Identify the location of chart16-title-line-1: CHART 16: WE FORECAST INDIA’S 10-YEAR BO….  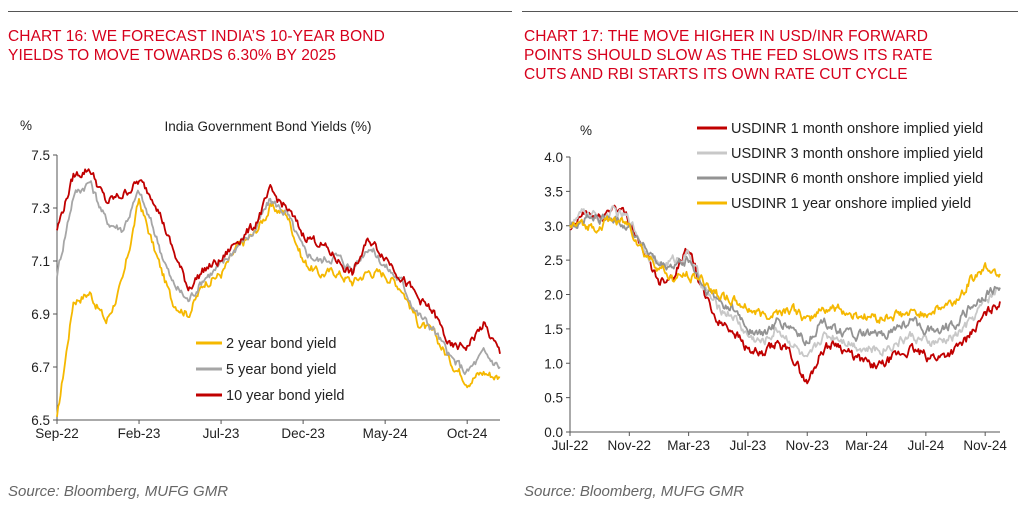
(196, 36).